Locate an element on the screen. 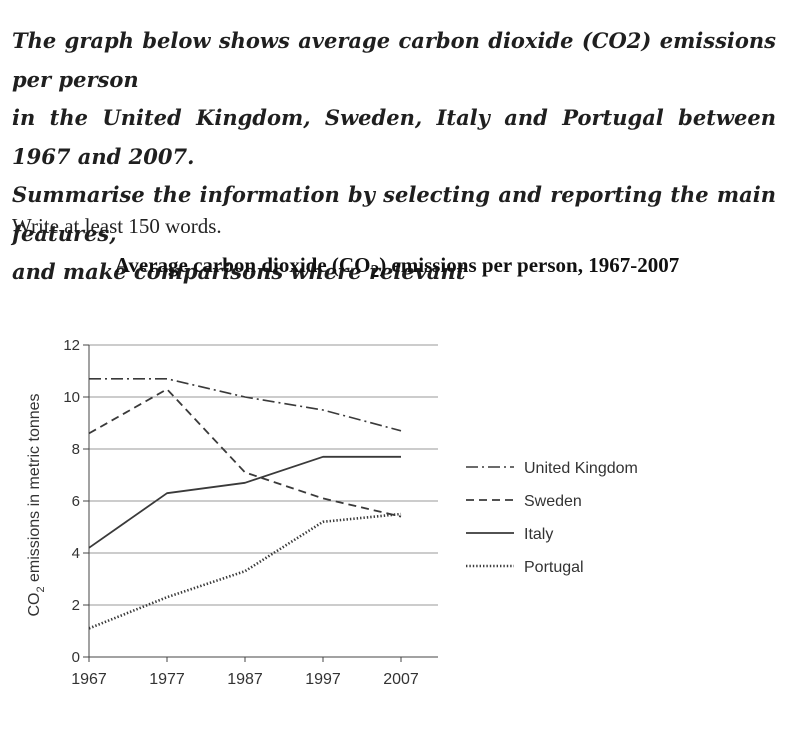  series-line-italy is located at coordinates (244, 502).